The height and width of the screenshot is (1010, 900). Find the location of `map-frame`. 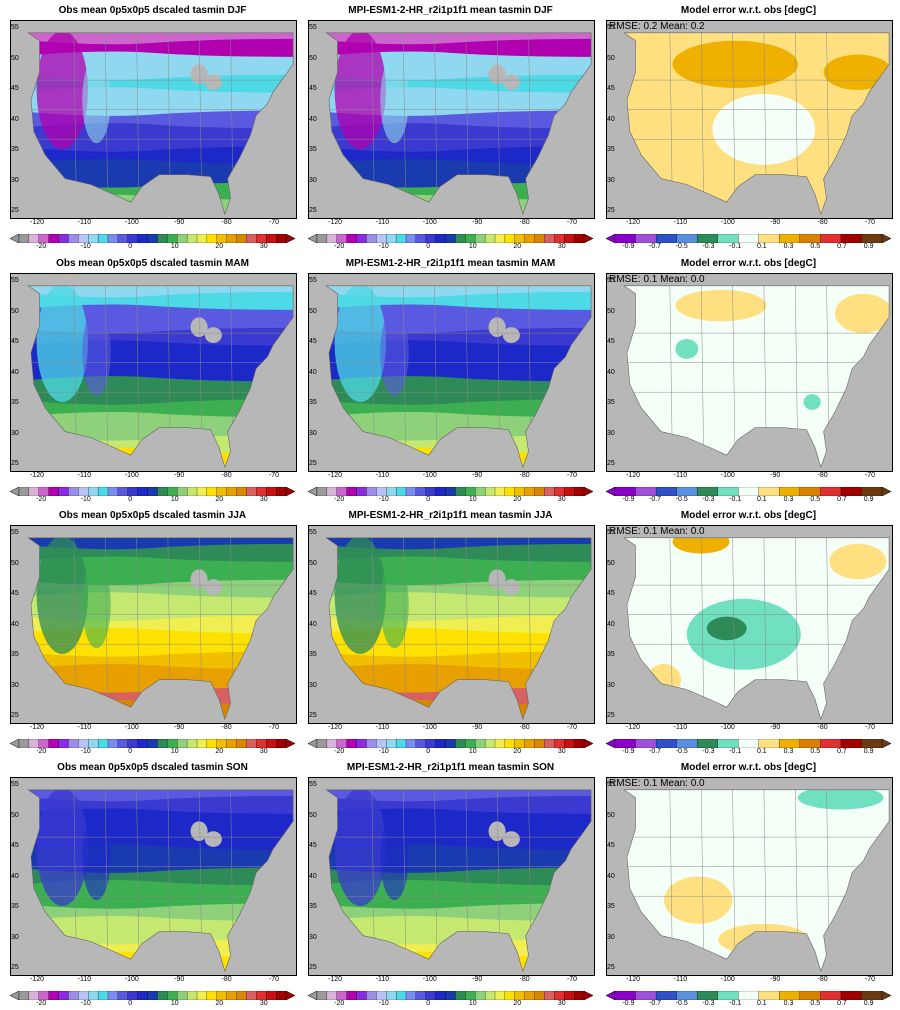

map-frame is located at coordinates (153, 624).